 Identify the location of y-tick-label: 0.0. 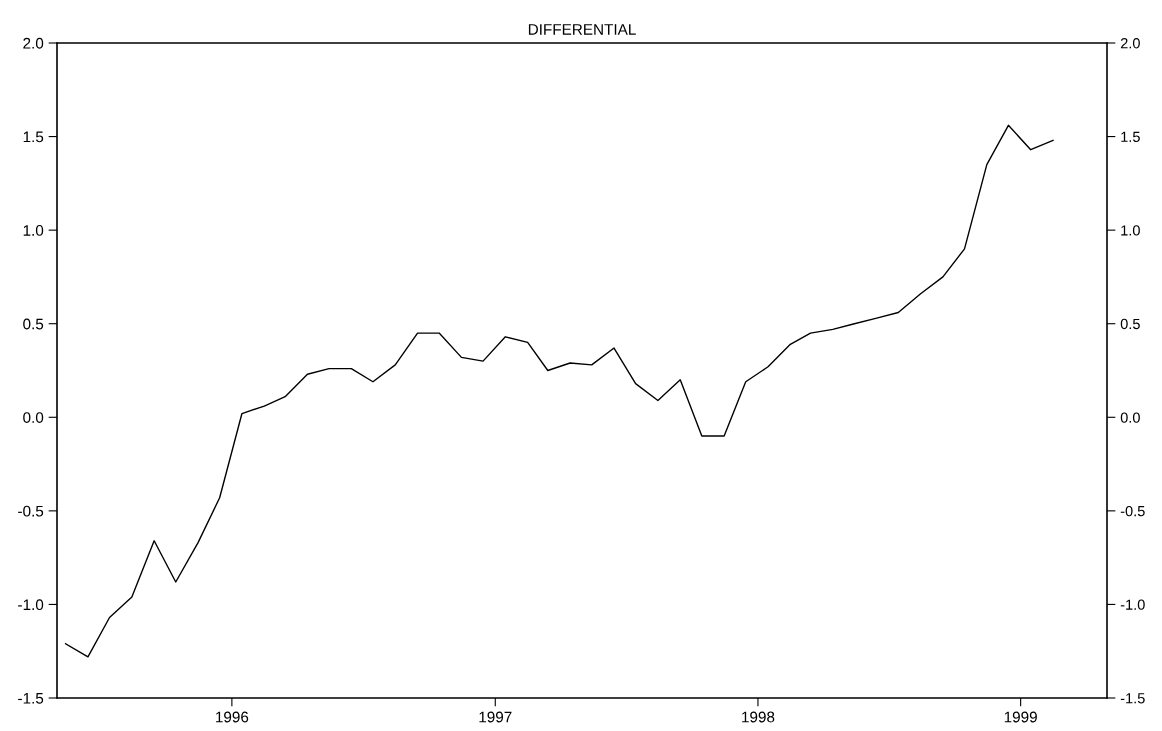
(33, 417).